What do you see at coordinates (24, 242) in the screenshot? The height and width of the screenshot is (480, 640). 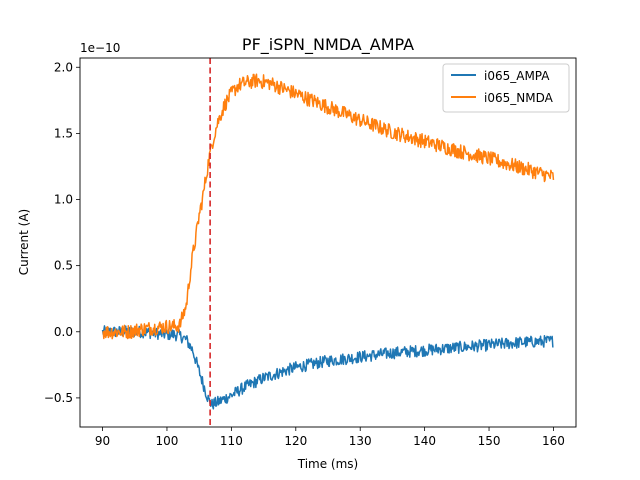 I see `y-axis-label: Current (A)` at bounding box center [24, 242].